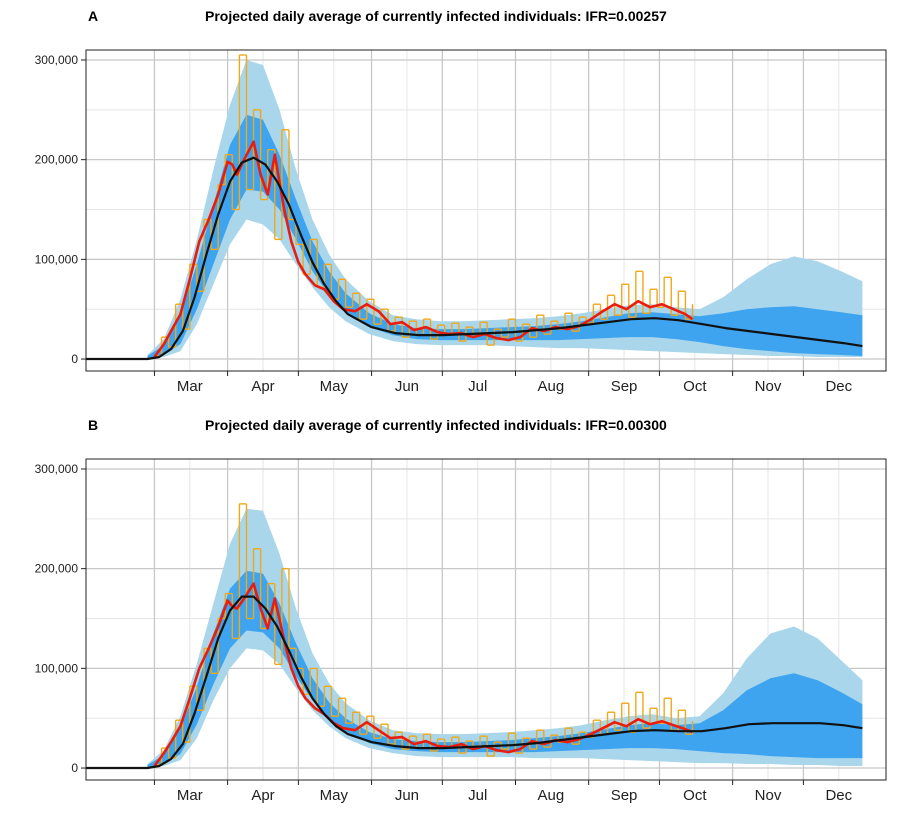 The image size is (901, 818). I want to click on panel-label: A, so click(93, 16).